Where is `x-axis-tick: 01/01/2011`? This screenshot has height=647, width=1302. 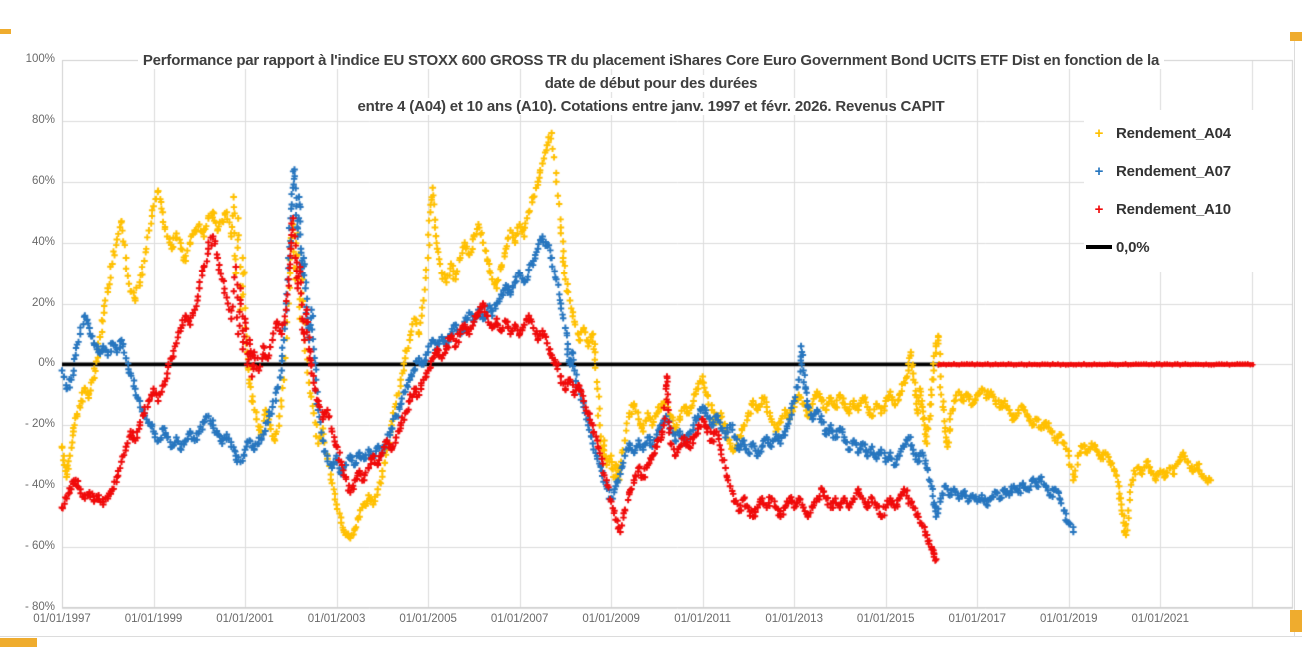 x-axis-tick: 01/01/2011 is located at coordinates (702, 619).